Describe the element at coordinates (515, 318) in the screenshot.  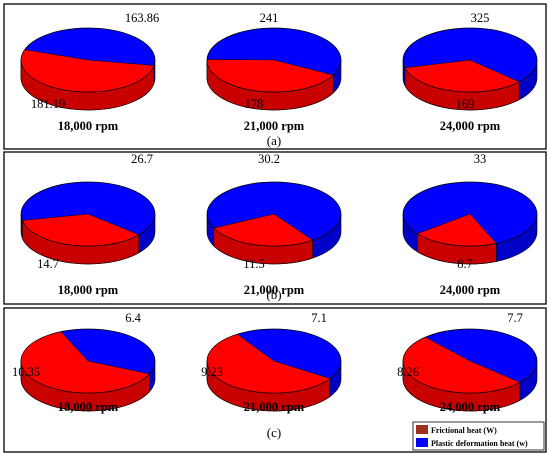
I see `plastic-value-label: 7.7` at that location.